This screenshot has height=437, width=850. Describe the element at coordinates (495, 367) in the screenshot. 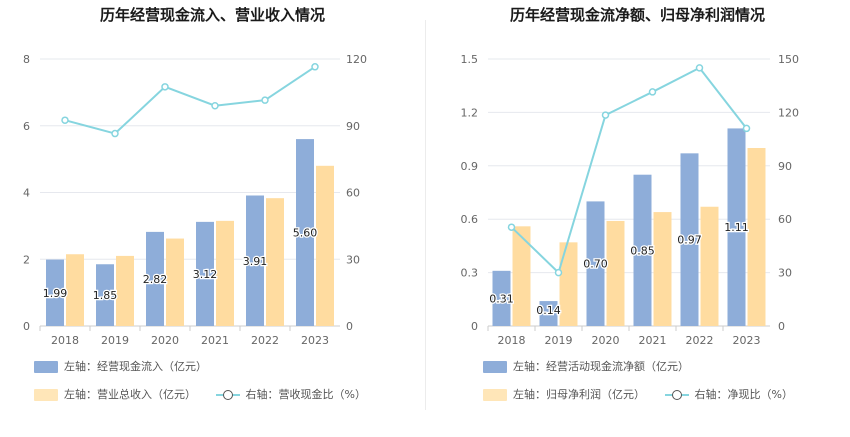

I see `legend-swatch-net-cash-flow` at that location.